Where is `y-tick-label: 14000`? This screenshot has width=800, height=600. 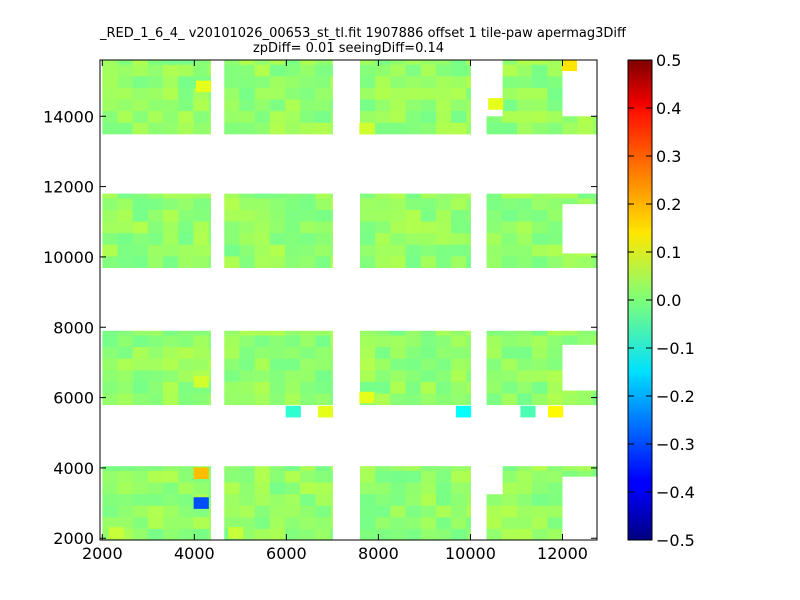
y-tick-label: 14000 is located at coordinates (68, 116).